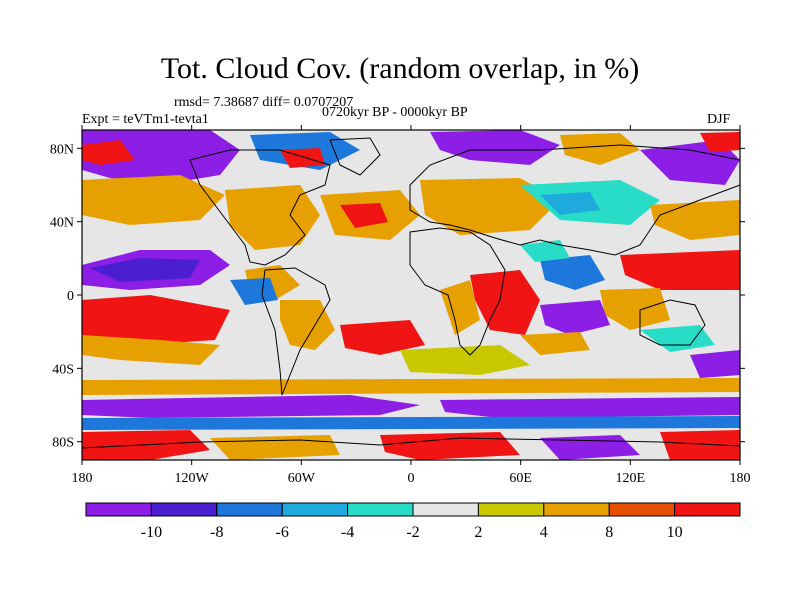 The height and width of the screenshot is (600, 800). What do you see at coordinates (307, 325) in the screenshot?
I see `samerica-orange` at bounding box center [307, 325].